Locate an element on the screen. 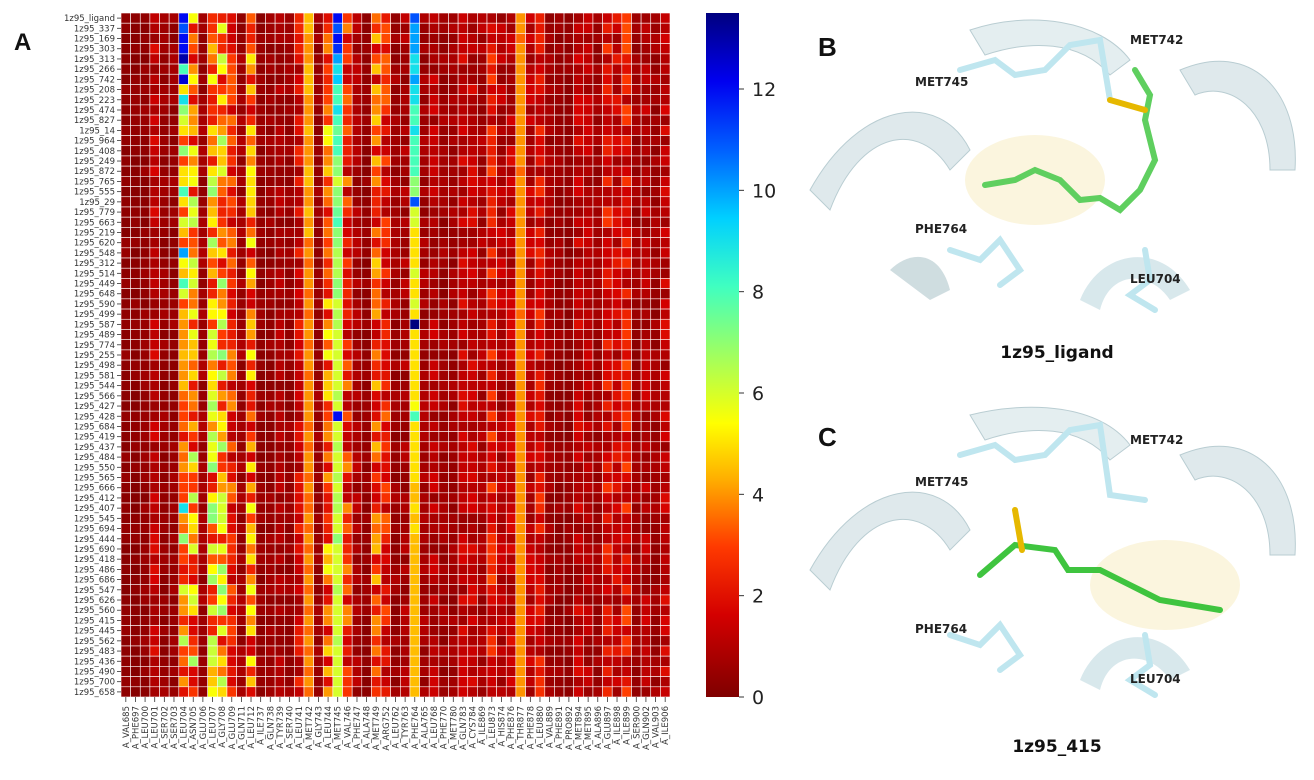  column-label: A_GLU897 is located at coordinates (608, 727).